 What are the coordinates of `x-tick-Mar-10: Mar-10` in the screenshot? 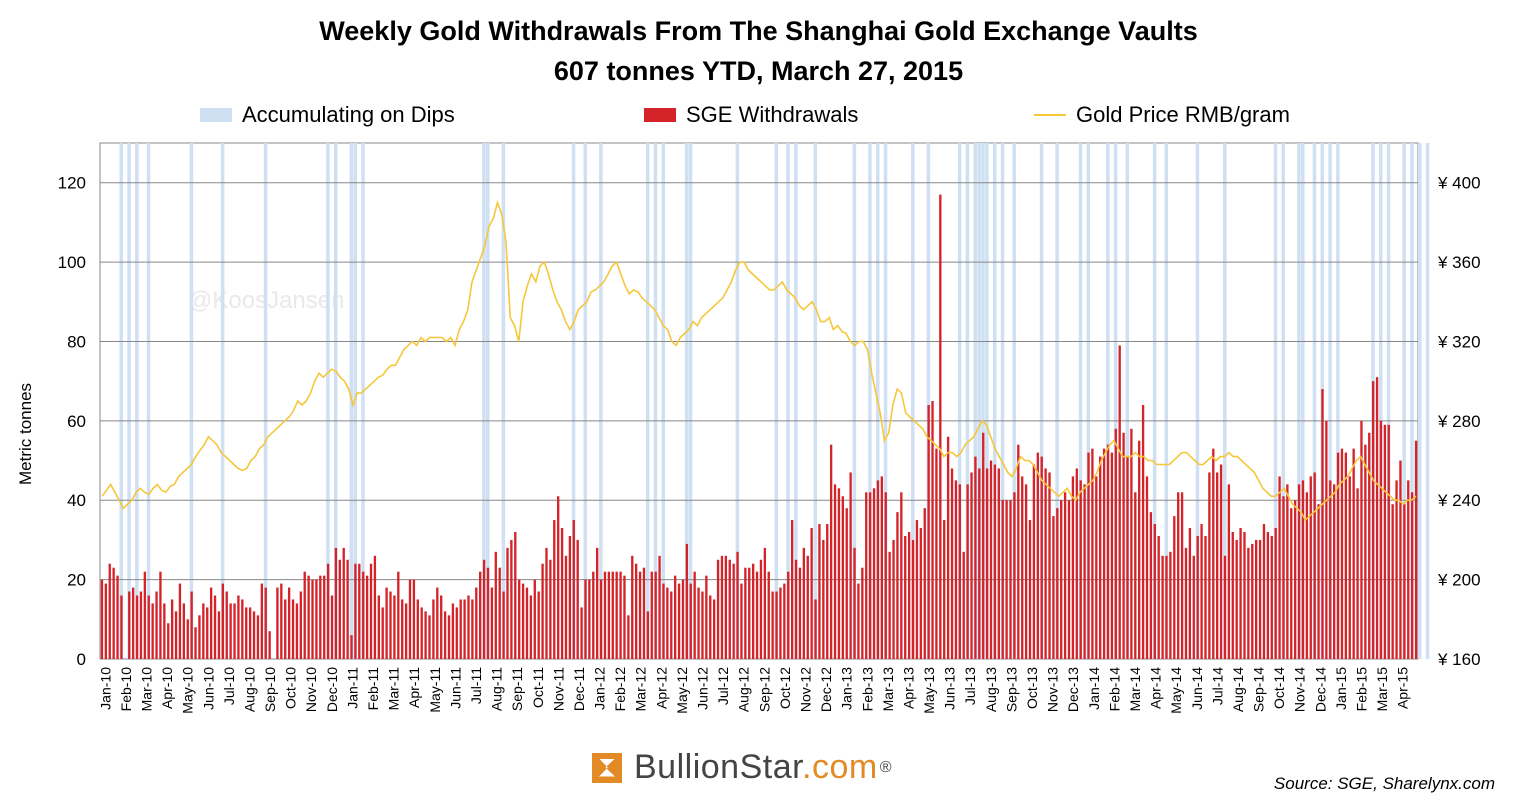 It's located at (146, 689).